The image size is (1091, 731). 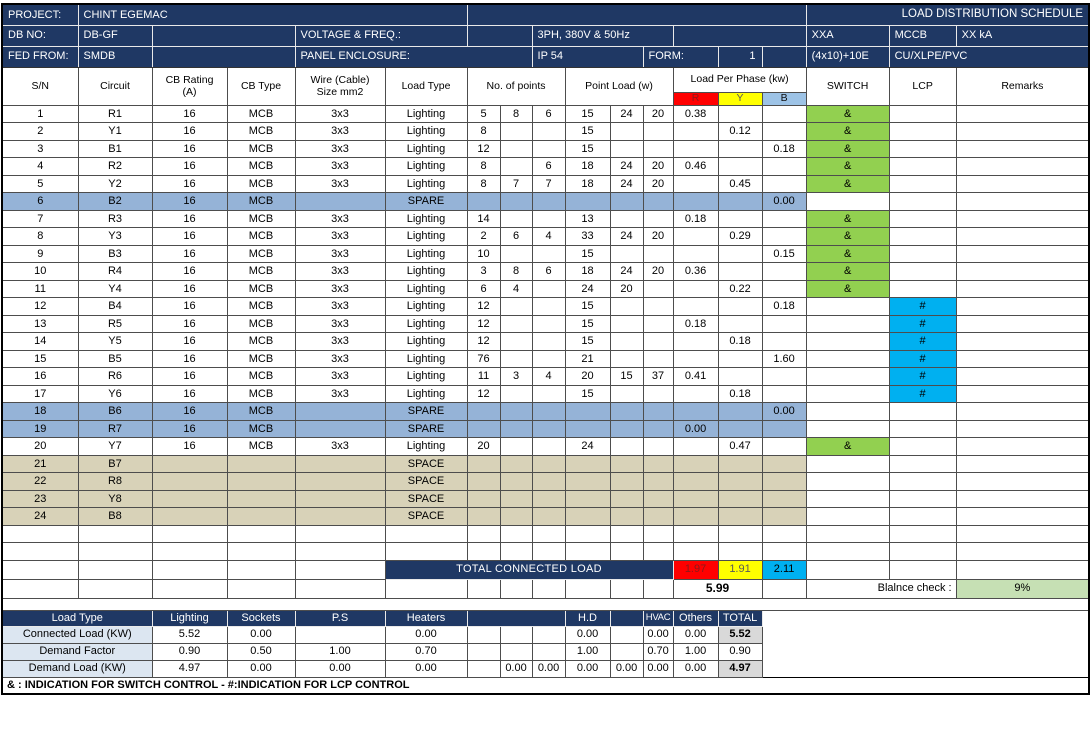 I want to click on cell-point-load-a: 13, so click(x=587, y=218).